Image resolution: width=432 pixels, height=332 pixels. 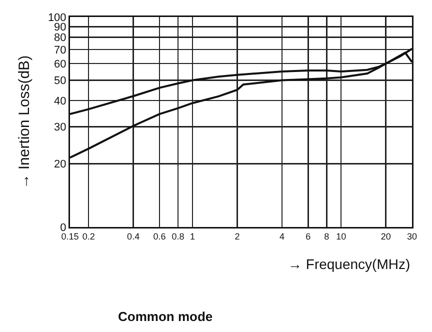 I want to click on y-tick-label: 60, so click(x=60, y=64).